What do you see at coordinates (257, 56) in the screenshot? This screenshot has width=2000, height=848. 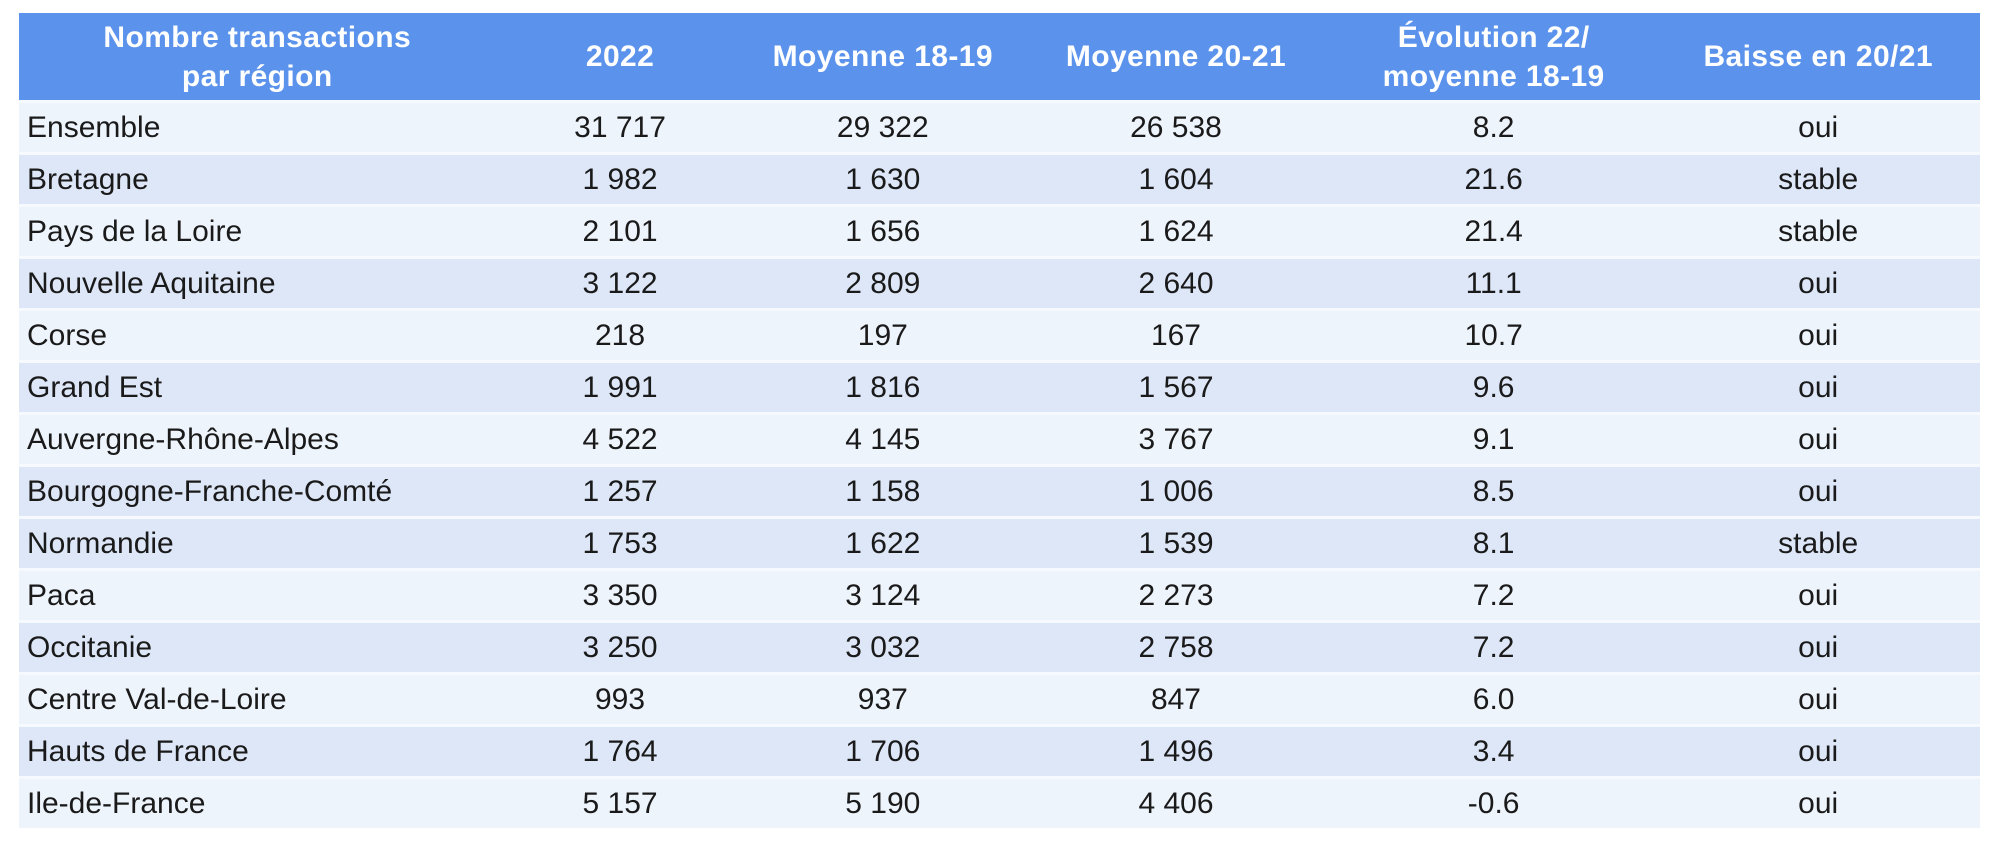 I see `column-header-region: Nombre transactions par région` at bounding box center [257, 56].